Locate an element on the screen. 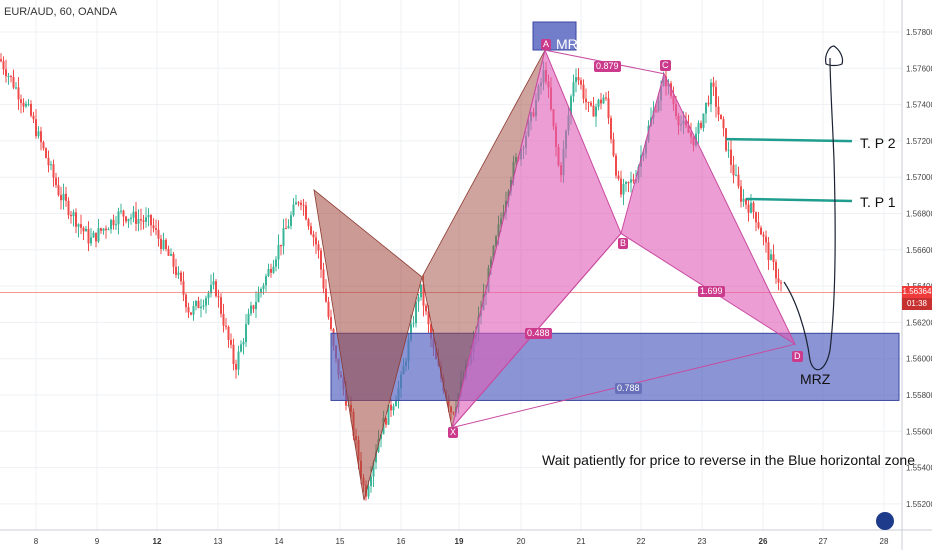 This screenshot has height=550, width=932. projection-path is located at coordinates (809, 214).